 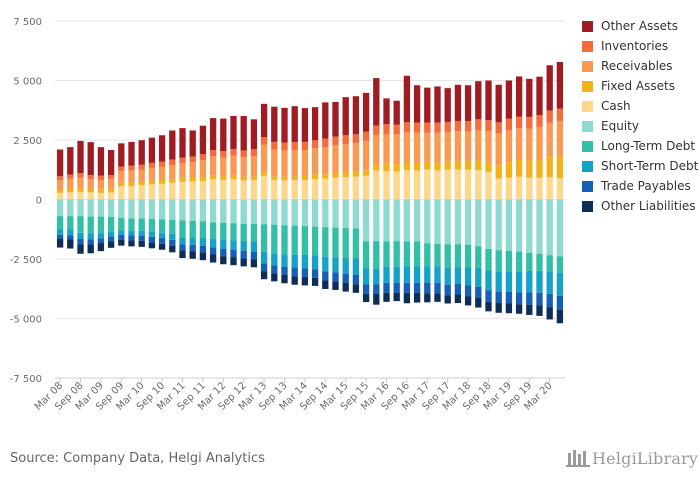 What do you see at coordinates (587, 146) in the screenshot?
I see `legend-swatch` at bounding box center [587, 146].